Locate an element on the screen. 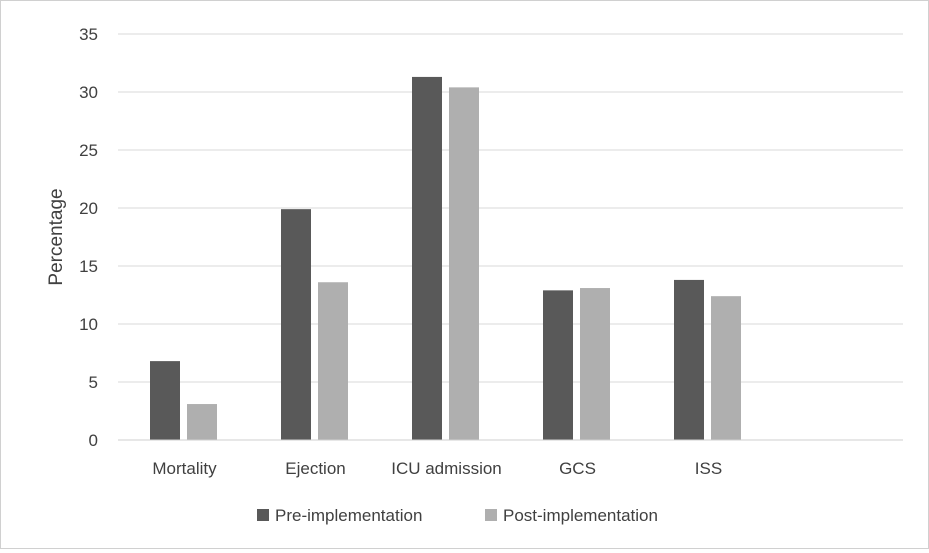 The width and height of the screenshot is (929, 553). x-tick-label: GCS is located at coordinates (577, 468).